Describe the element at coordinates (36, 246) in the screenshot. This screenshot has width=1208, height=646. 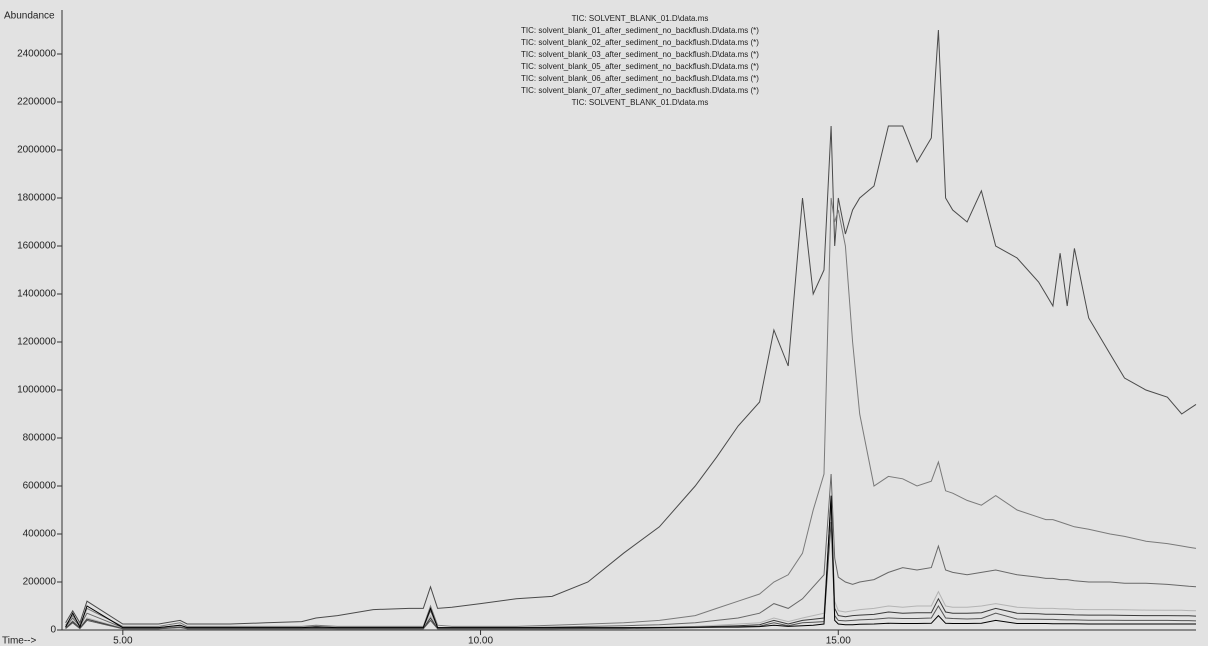
I see `y-tick-label: 1600000` at that location.